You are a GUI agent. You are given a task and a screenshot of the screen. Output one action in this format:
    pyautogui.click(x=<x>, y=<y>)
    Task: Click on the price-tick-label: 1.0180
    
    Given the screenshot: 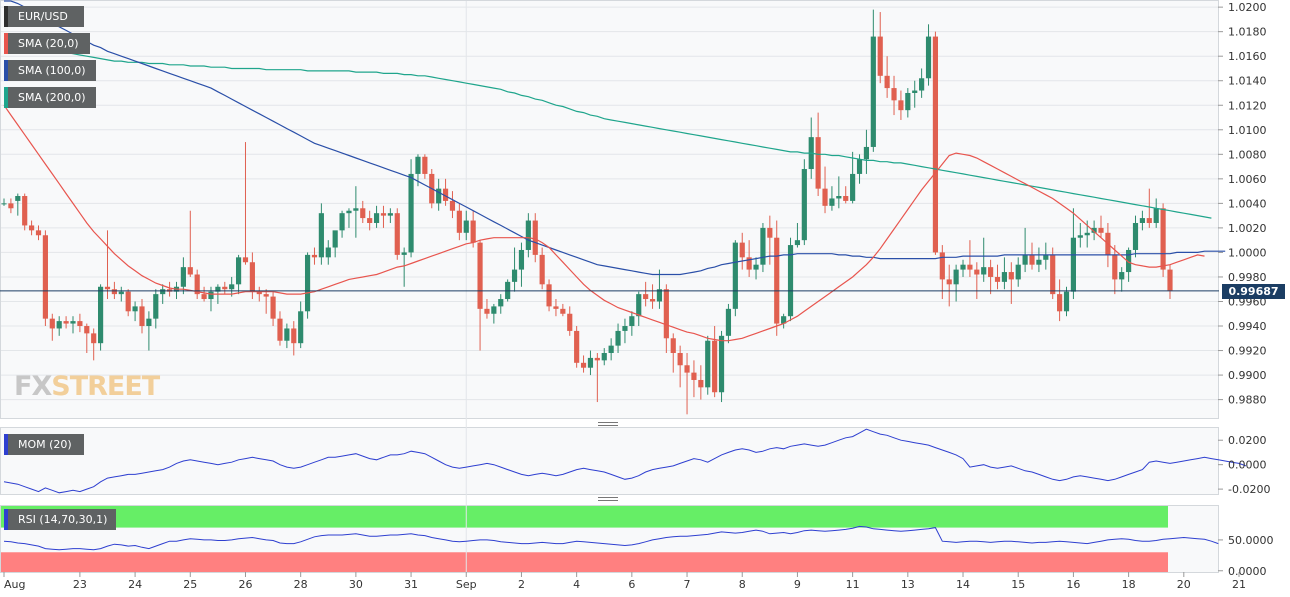 What is the action you would take?
    pyautogui.click(x=1247, y=32)
    